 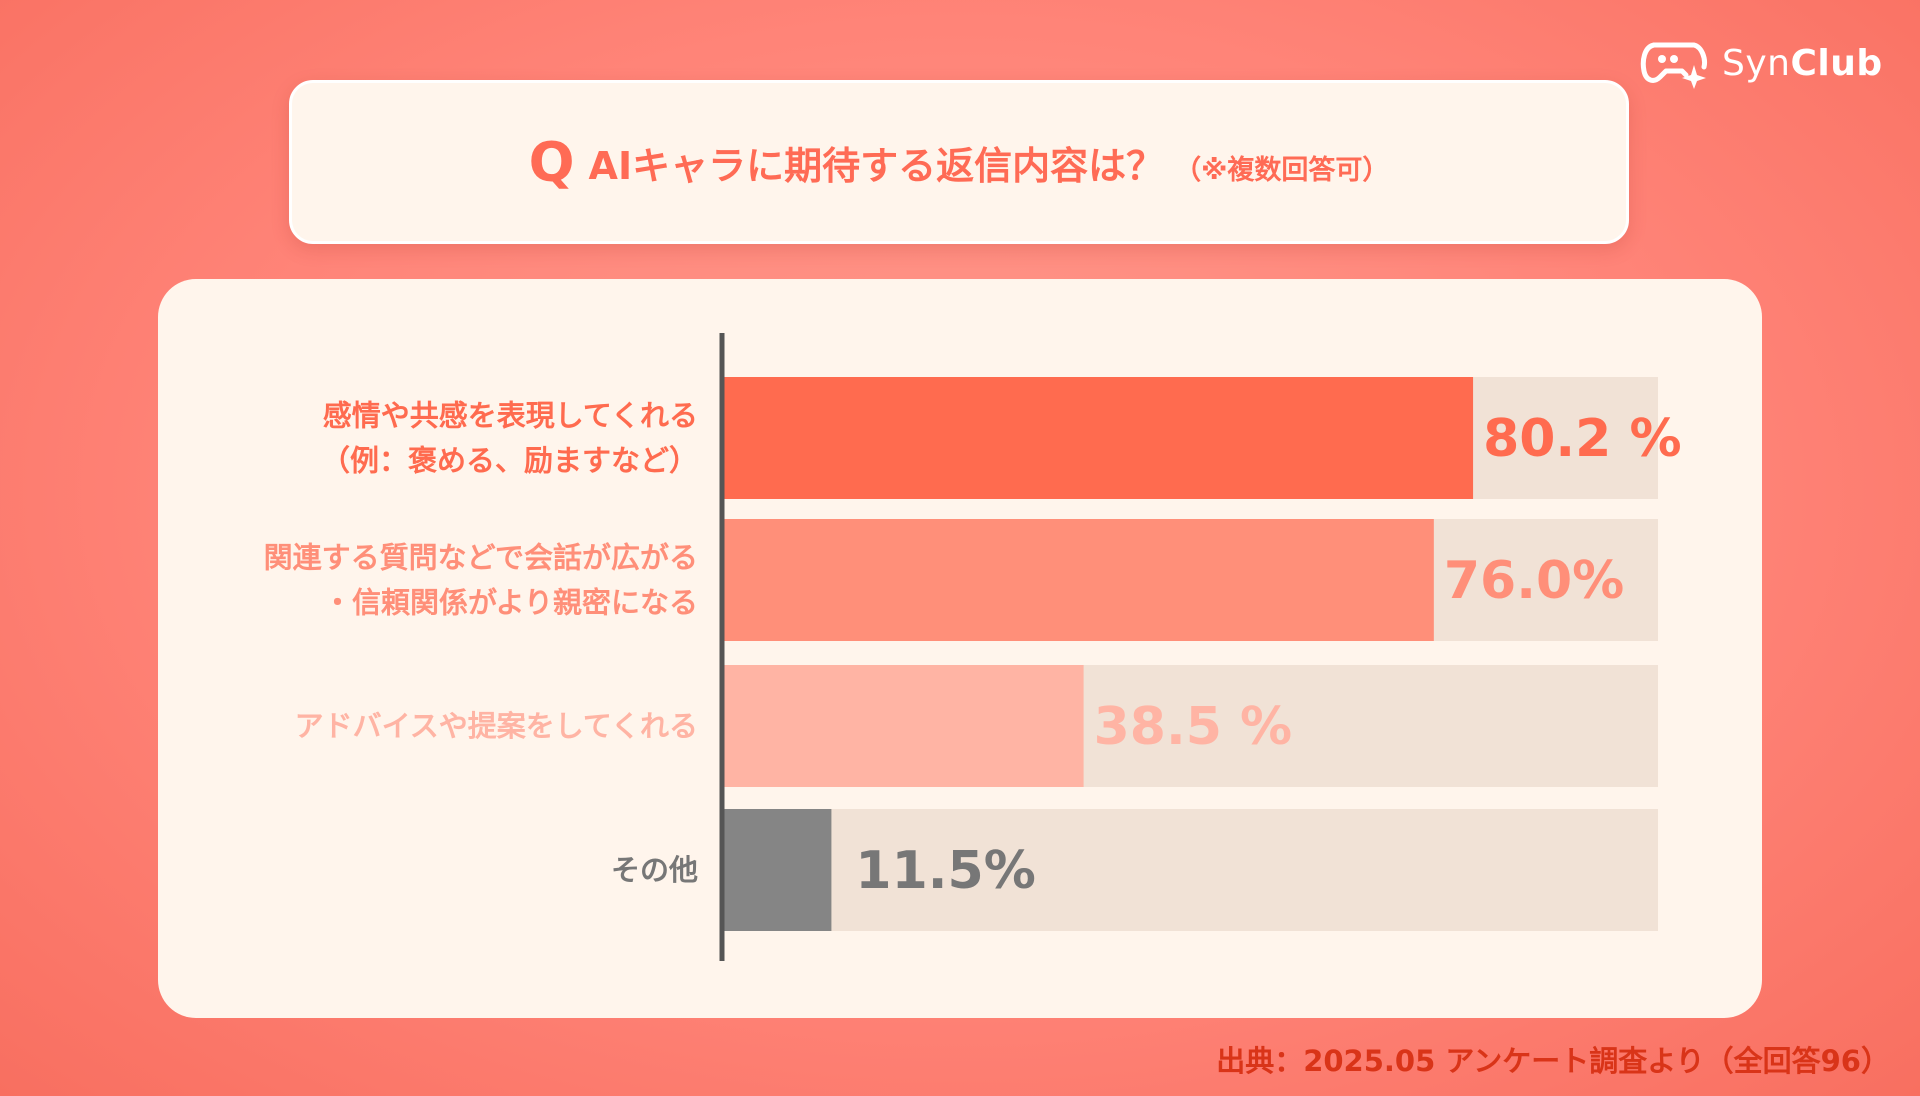 I want to click on value-label-2: 38.5 %, so click(x=1193, y=727).